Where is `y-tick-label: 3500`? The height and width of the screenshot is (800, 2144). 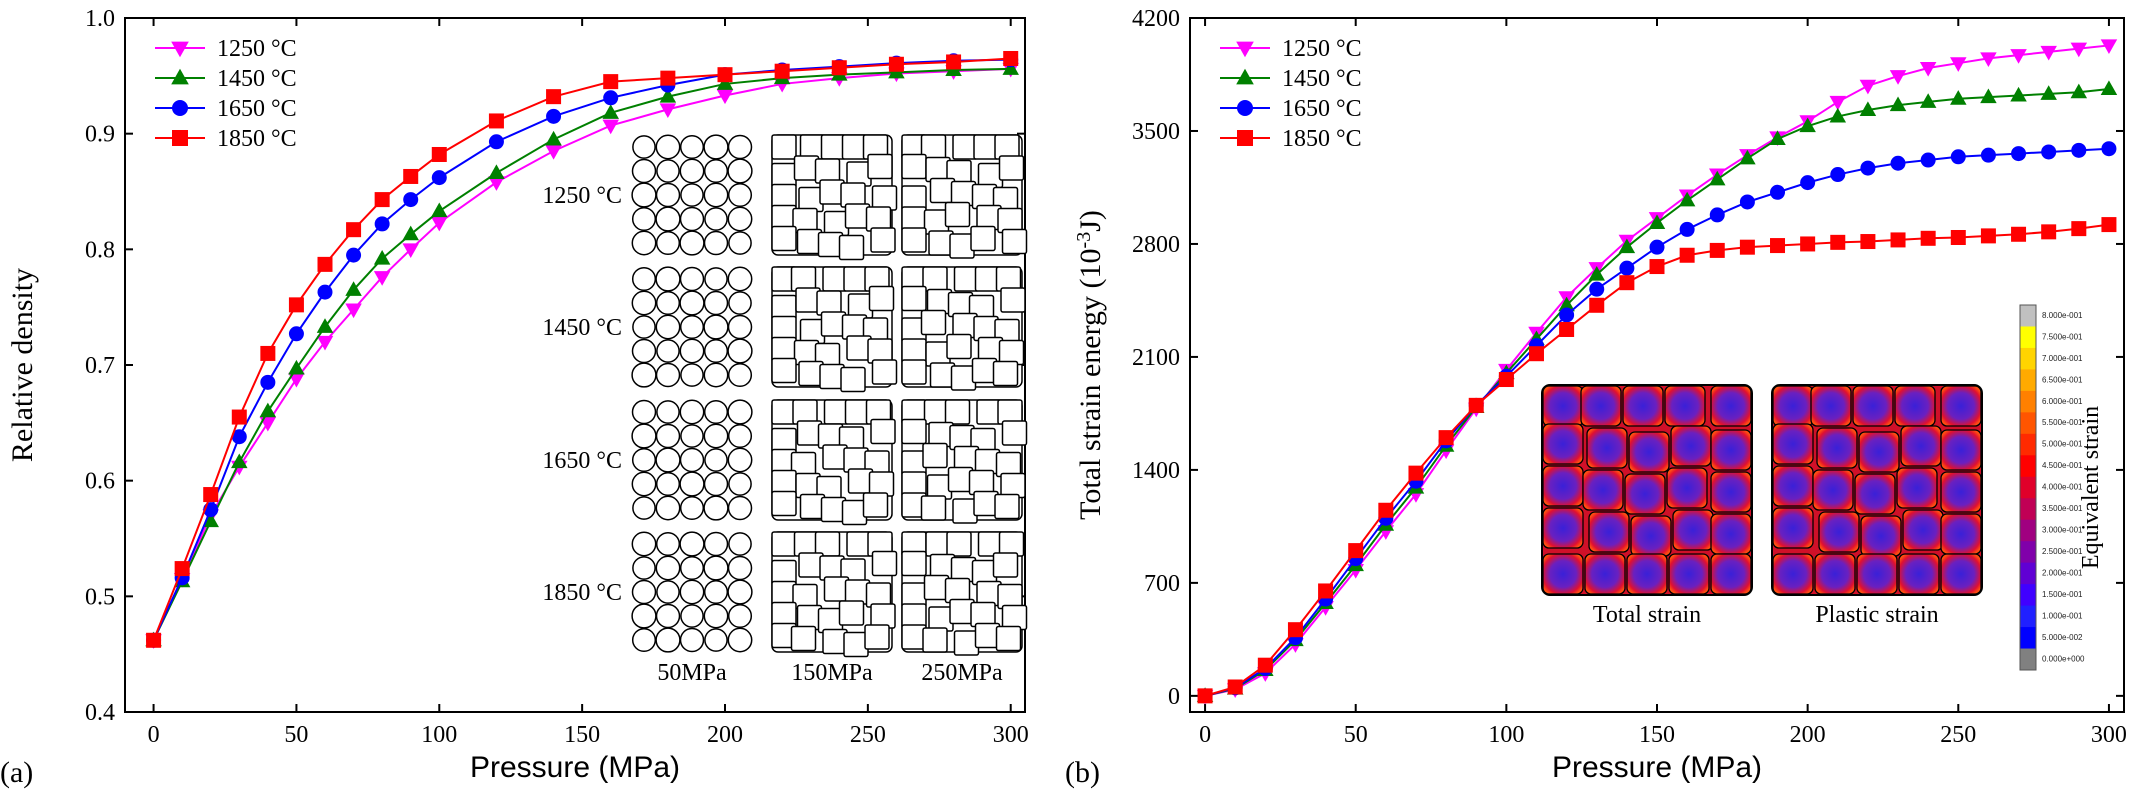 y-tick-label: 3500 is located at coordinates (1156, 132).